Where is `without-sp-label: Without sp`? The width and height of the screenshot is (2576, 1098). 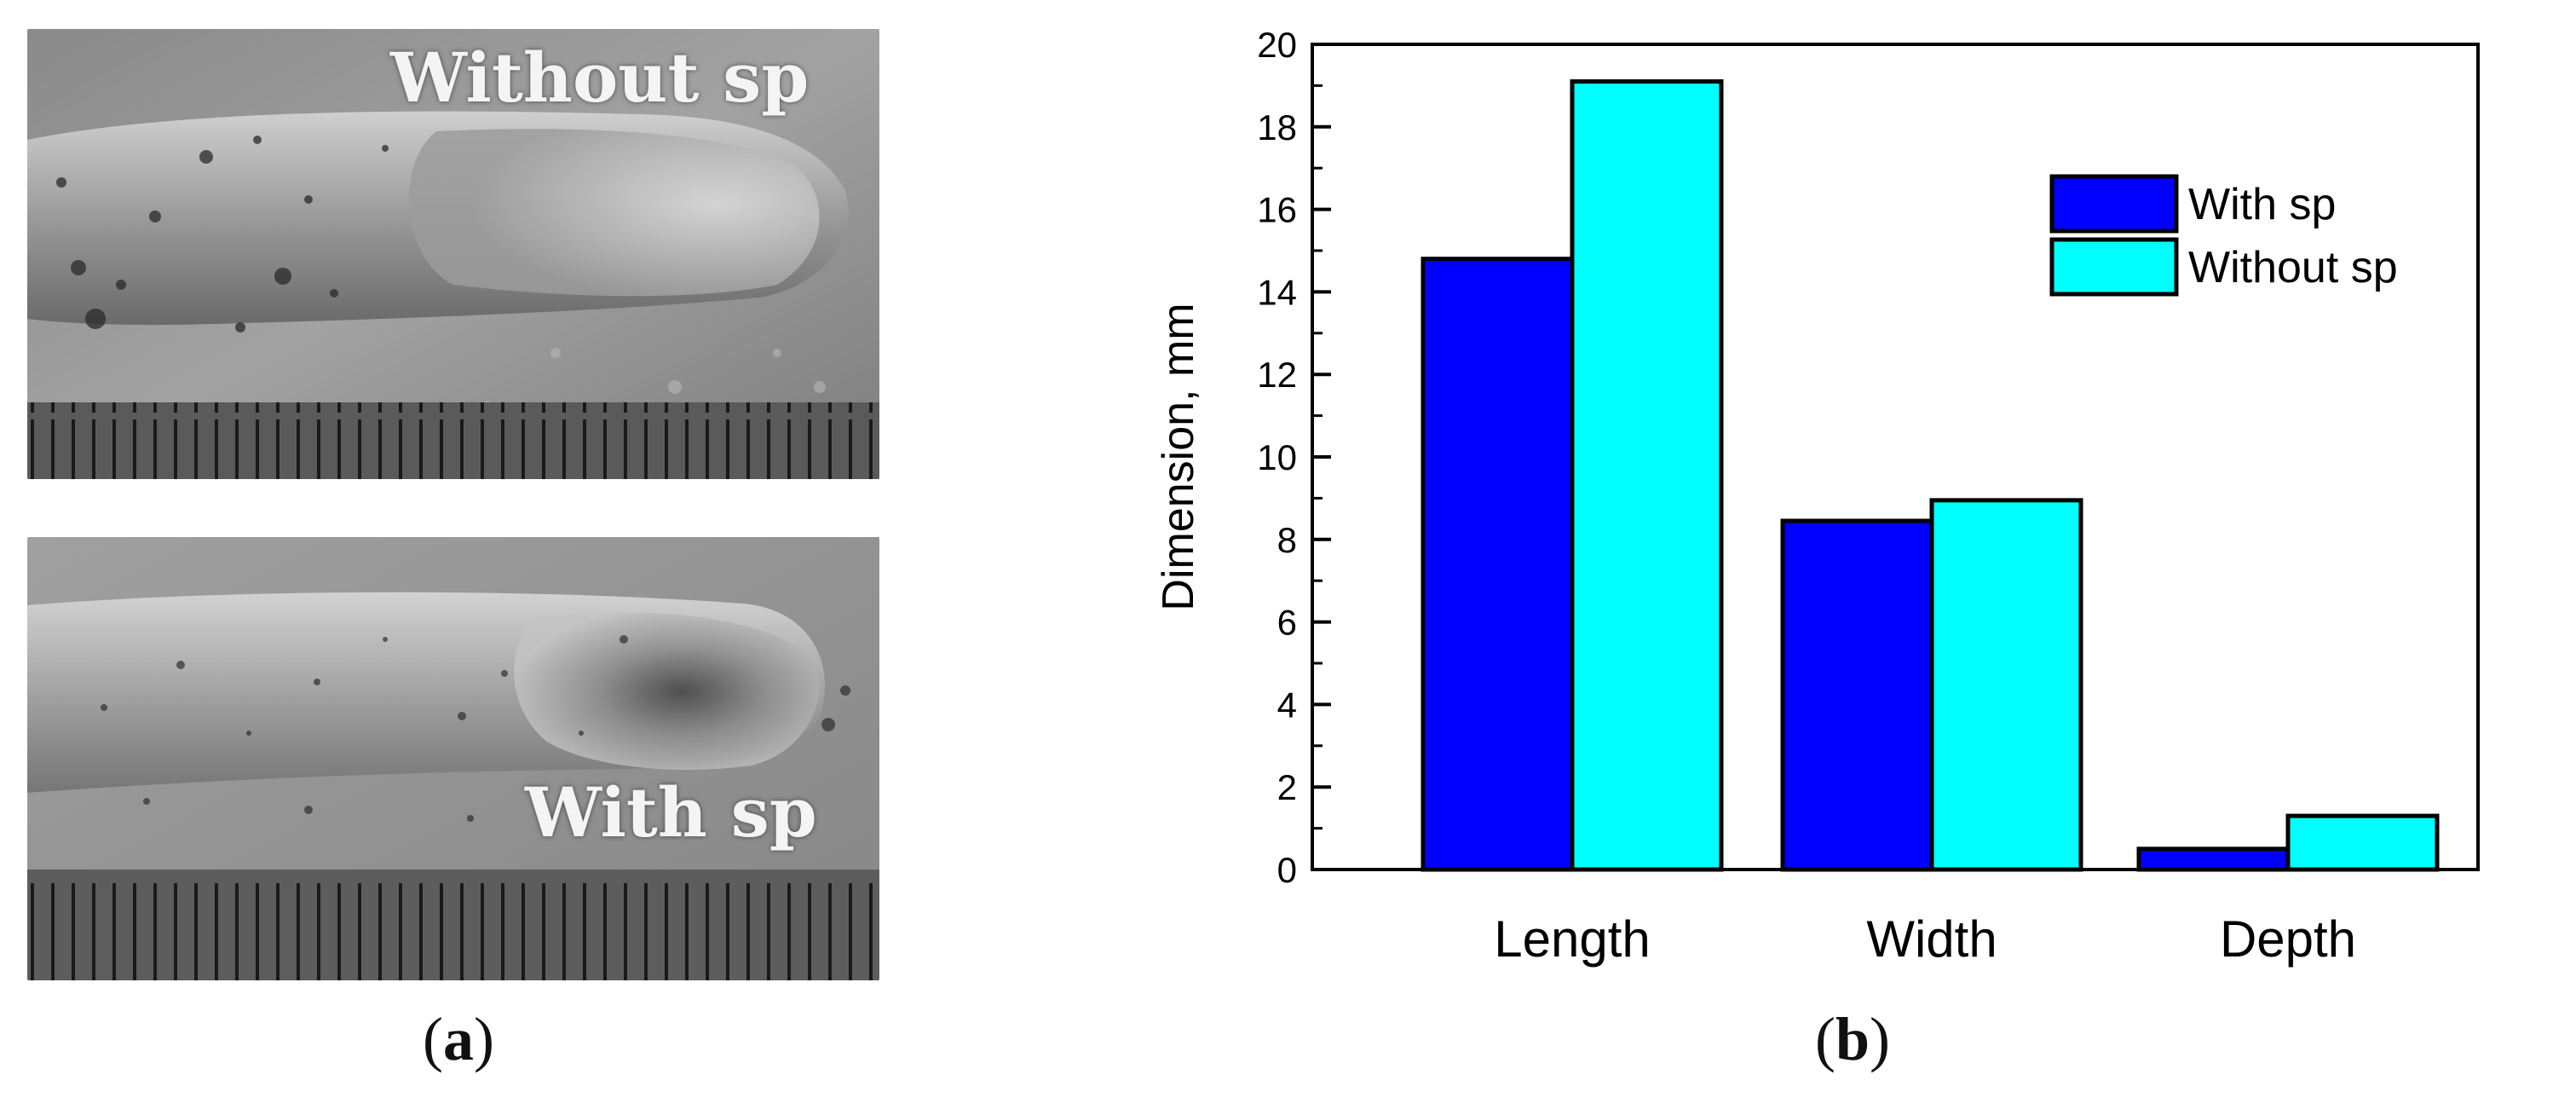 without-sp-label: Without sp is located at coordinates (600, 78).